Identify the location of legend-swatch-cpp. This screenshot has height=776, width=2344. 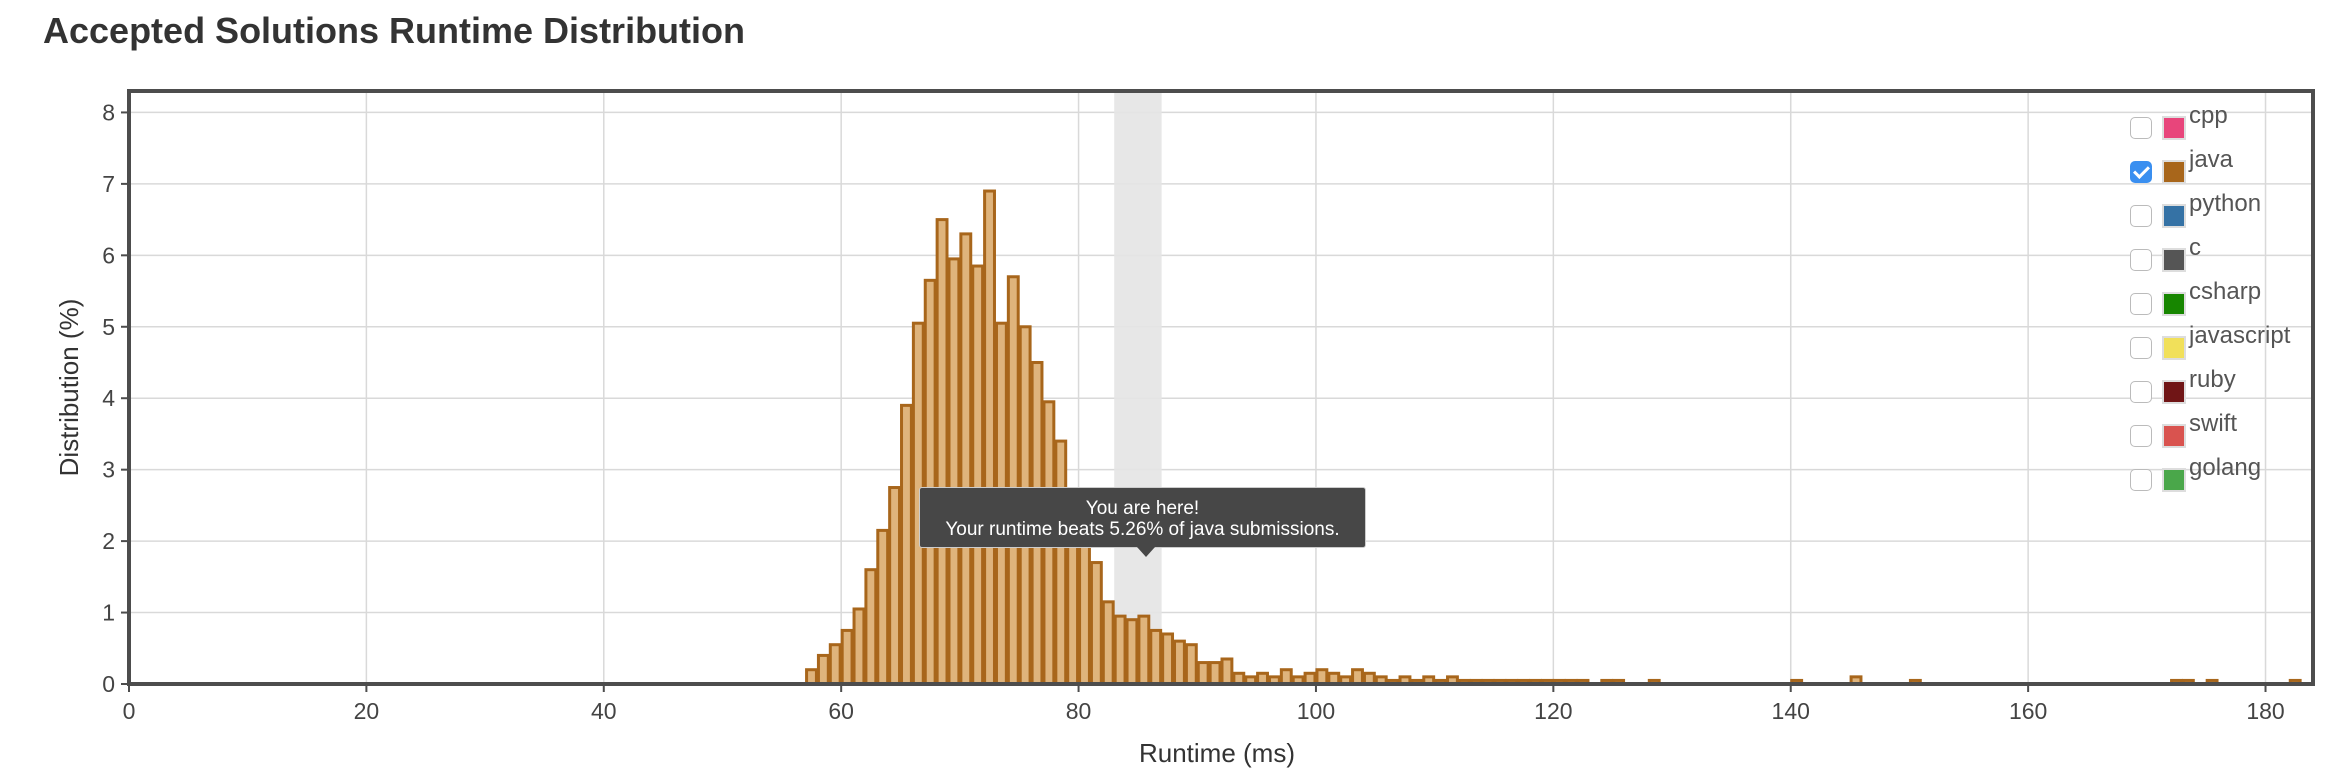
(2174, 128).